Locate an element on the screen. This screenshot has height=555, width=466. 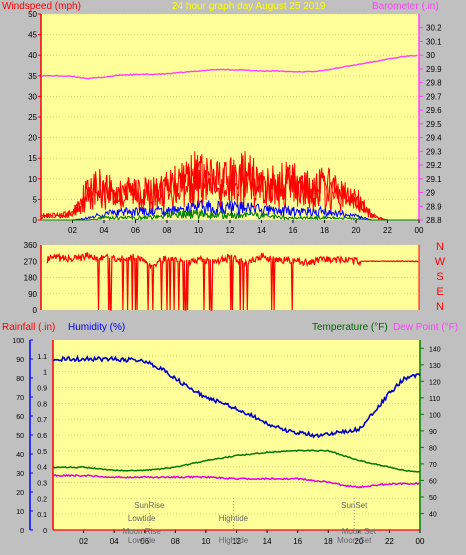
dewpoint-axis-title: Dew Point (°F) is located at coordinates (425, 327).